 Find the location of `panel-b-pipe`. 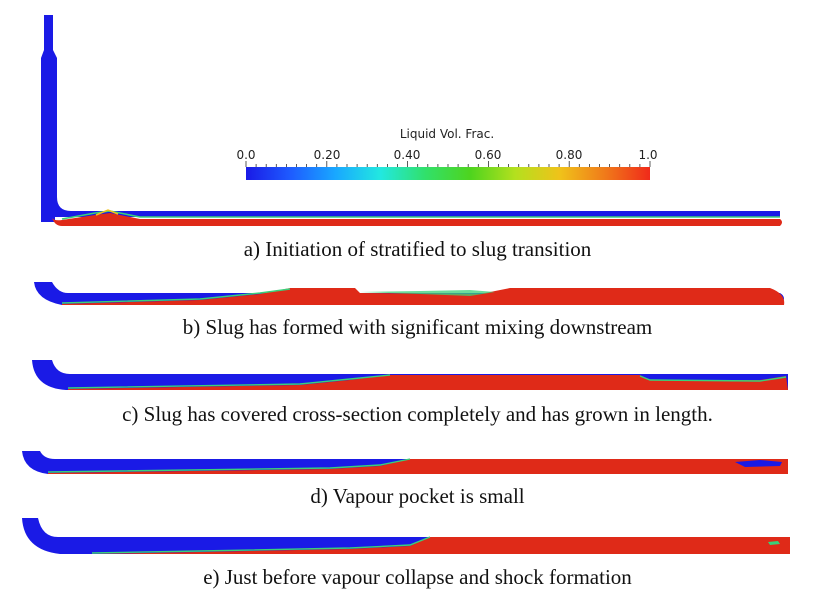

panel-b-pipe is located at coordinates (409, 293).